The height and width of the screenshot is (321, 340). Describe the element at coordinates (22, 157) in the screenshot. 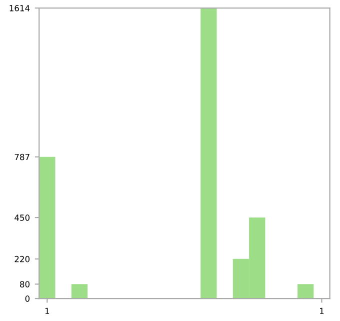

I see `y-tick-label: 787` at that location.